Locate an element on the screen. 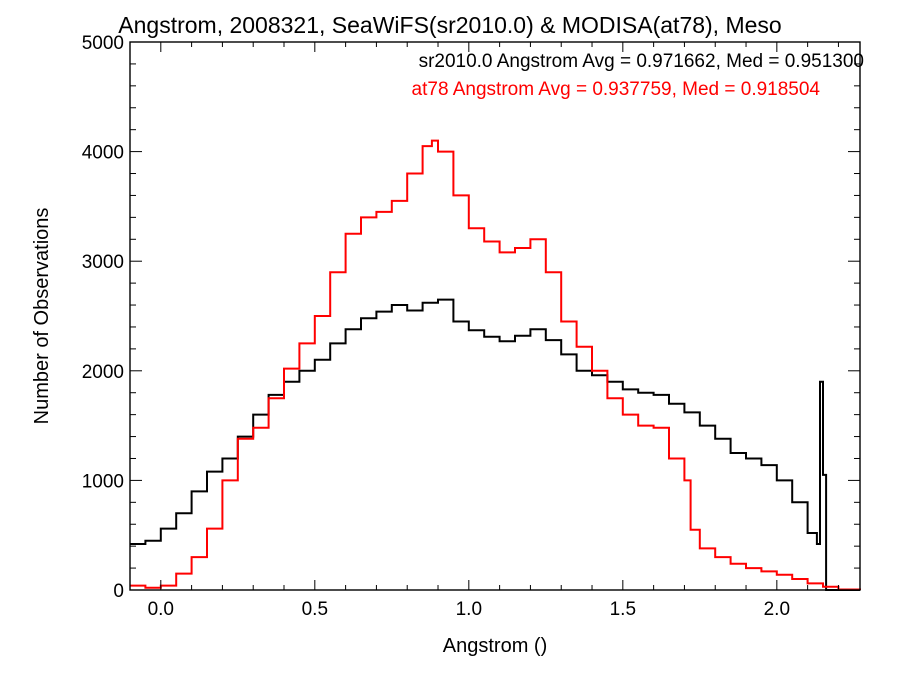 This screenshot has height=675, width=900. y-tick-label: 2000 is located at coordinates (103, 372).